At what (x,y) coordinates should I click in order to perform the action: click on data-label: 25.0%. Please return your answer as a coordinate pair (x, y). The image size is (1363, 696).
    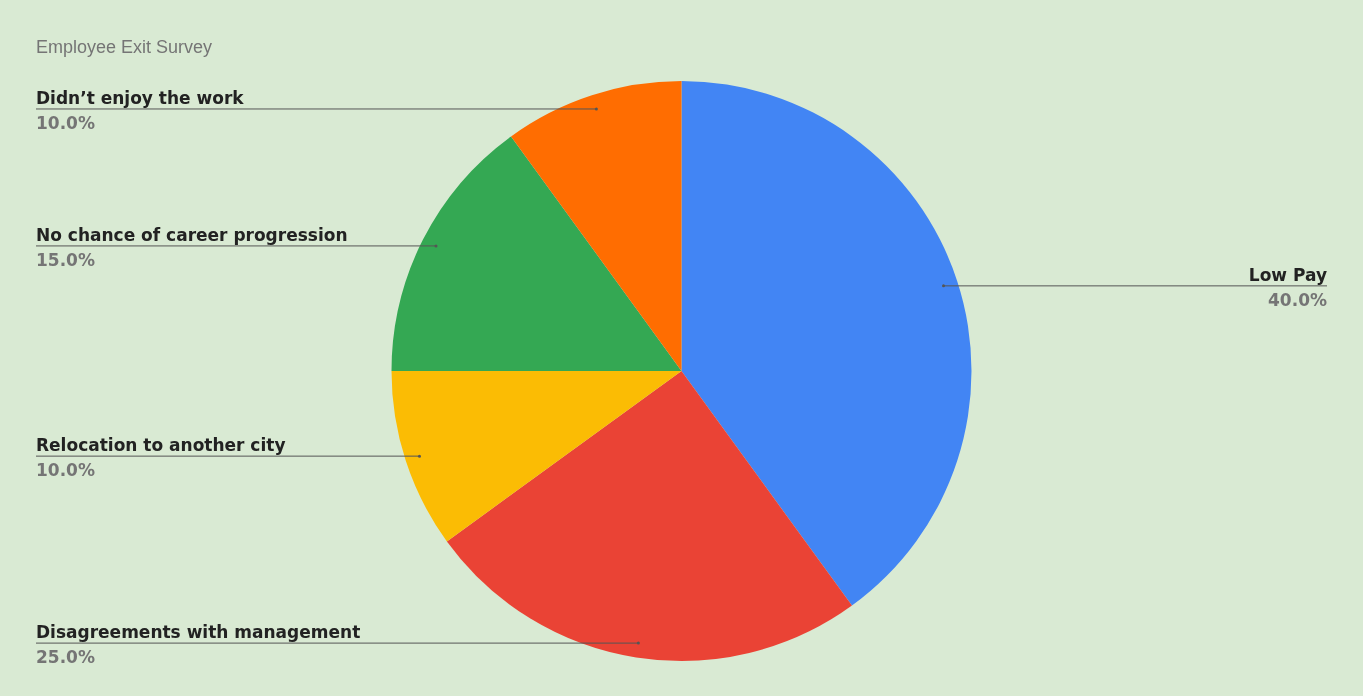
    Looking at the image, I should click on (65, 657).